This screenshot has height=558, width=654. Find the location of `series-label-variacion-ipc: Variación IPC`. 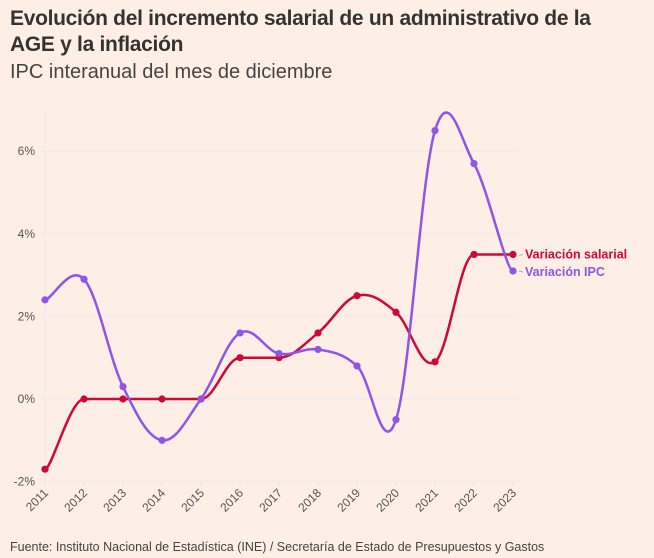

series-label-variacion-ipc: Variación IPC is located at coordinates (565, 272).